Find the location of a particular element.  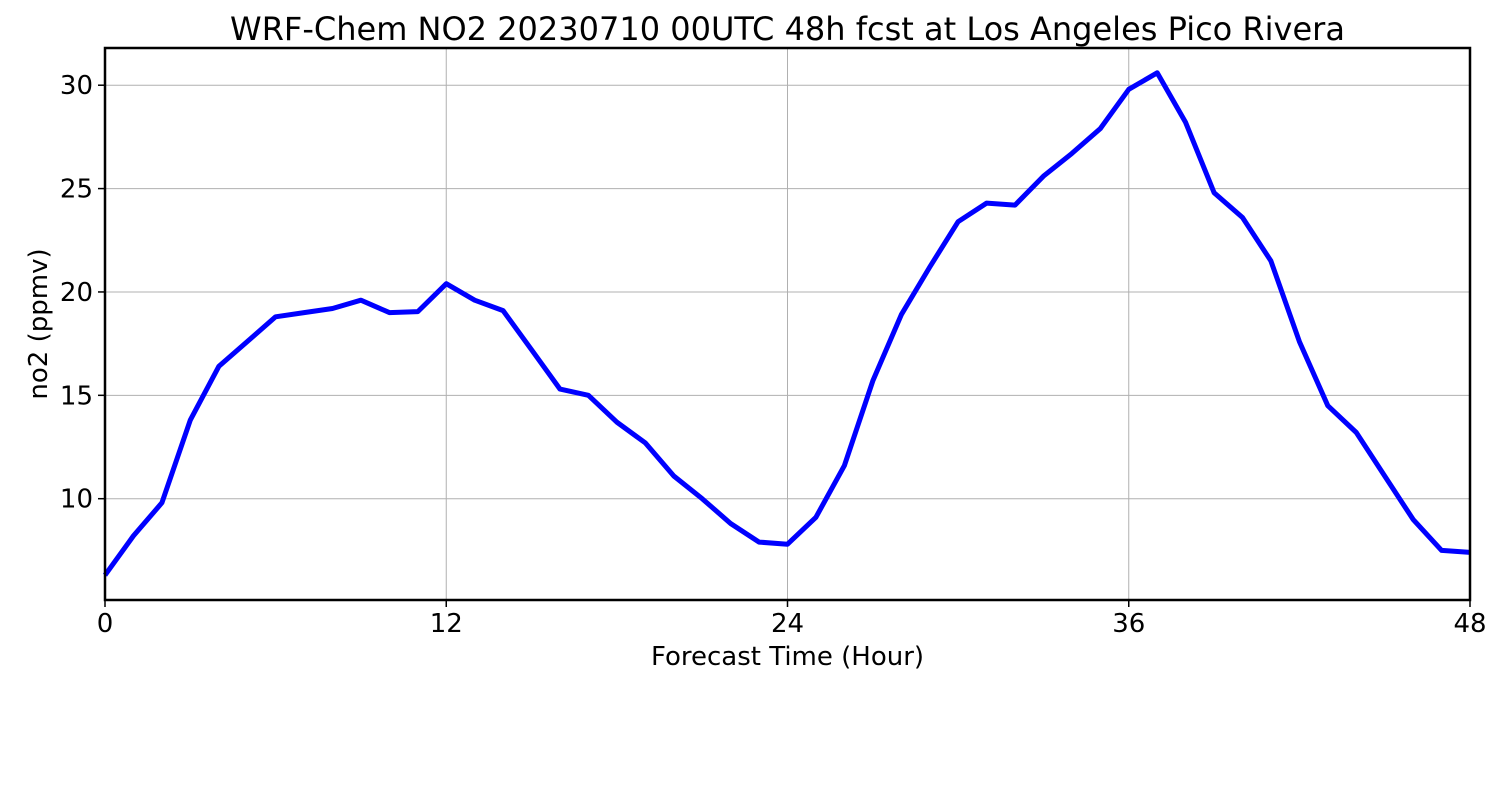

x-tick-label: 36 is located at coordinates (1128, 624).